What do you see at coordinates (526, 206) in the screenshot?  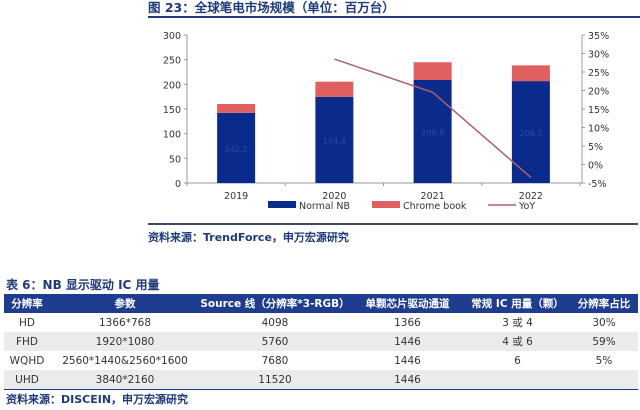 I see `legend-label: YoY` at bounding box center [526, 206].